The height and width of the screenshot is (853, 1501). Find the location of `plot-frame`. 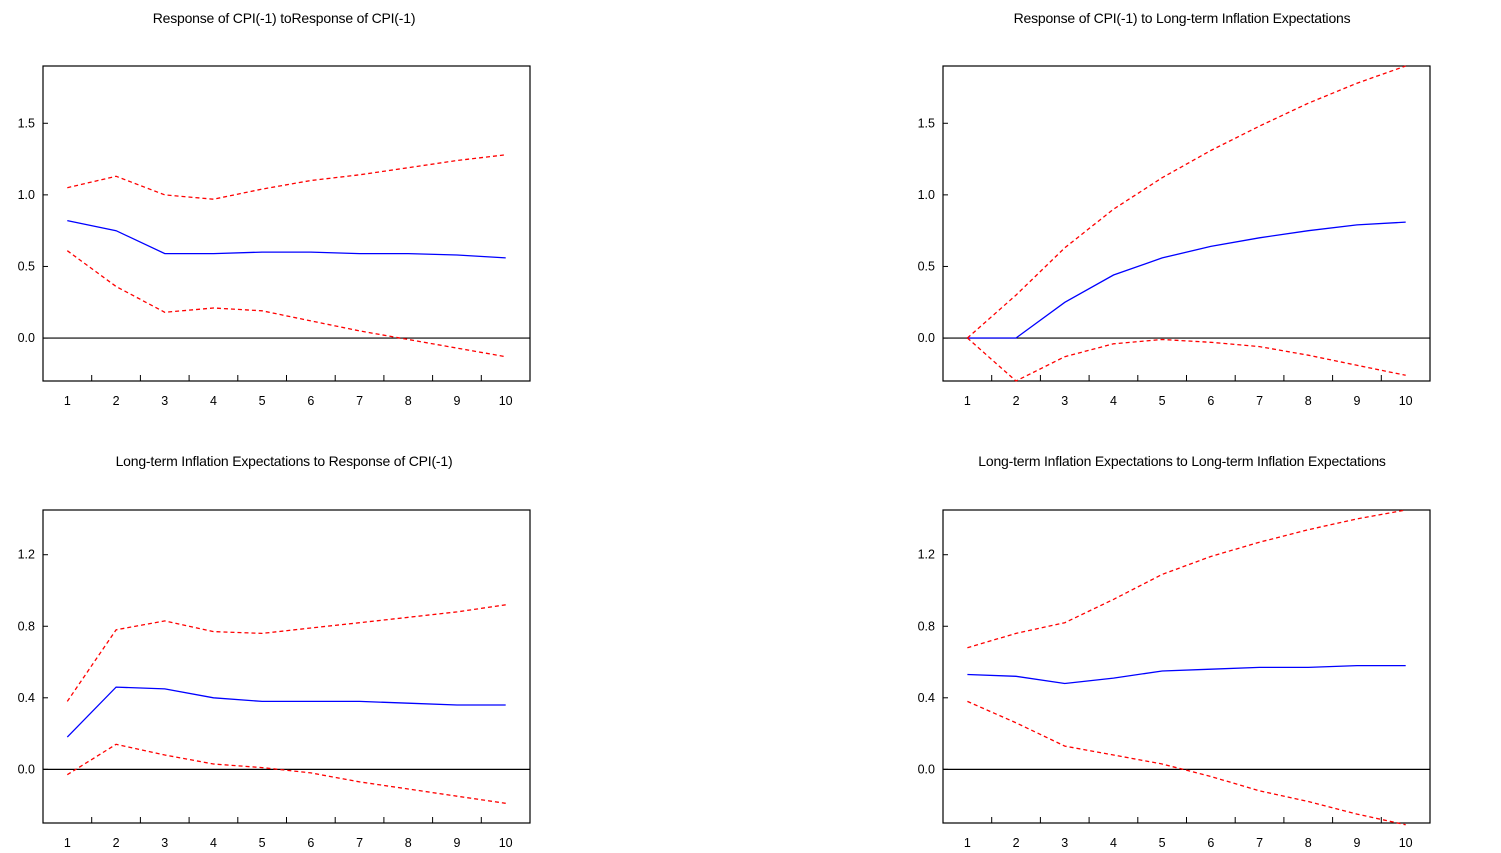

plot-frame is located at coordinates (1186, 666).